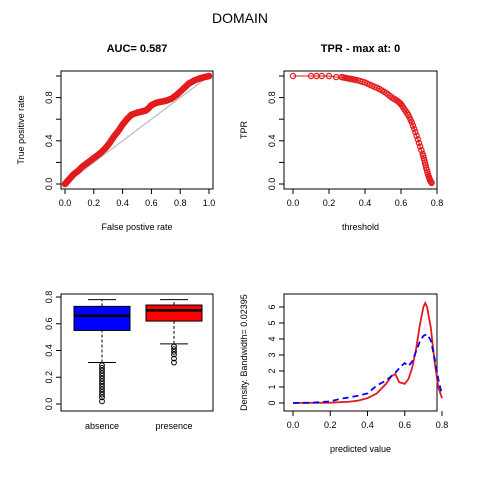  Describe the element at coordinates (136, 227) in the screenshot. I see `x-axis-label: False postive rate` at that location.